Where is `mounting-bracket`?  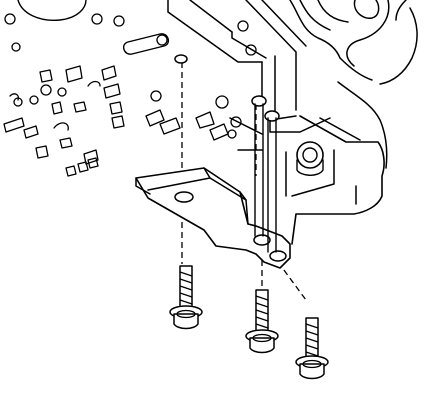
mounting-bracket is located at coordinates (213, 218).